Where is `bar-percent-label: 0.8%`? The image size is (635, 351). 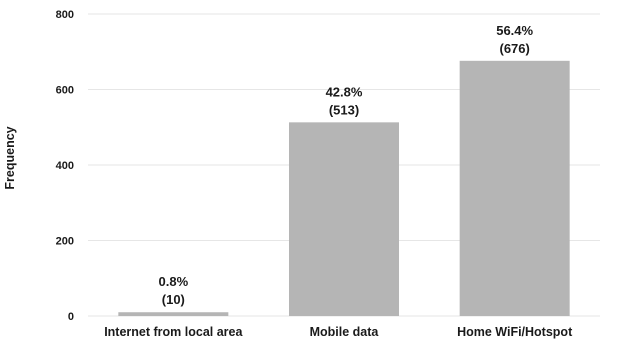 bar-percent-label: 0.8% is located at coordinates (174, 281).